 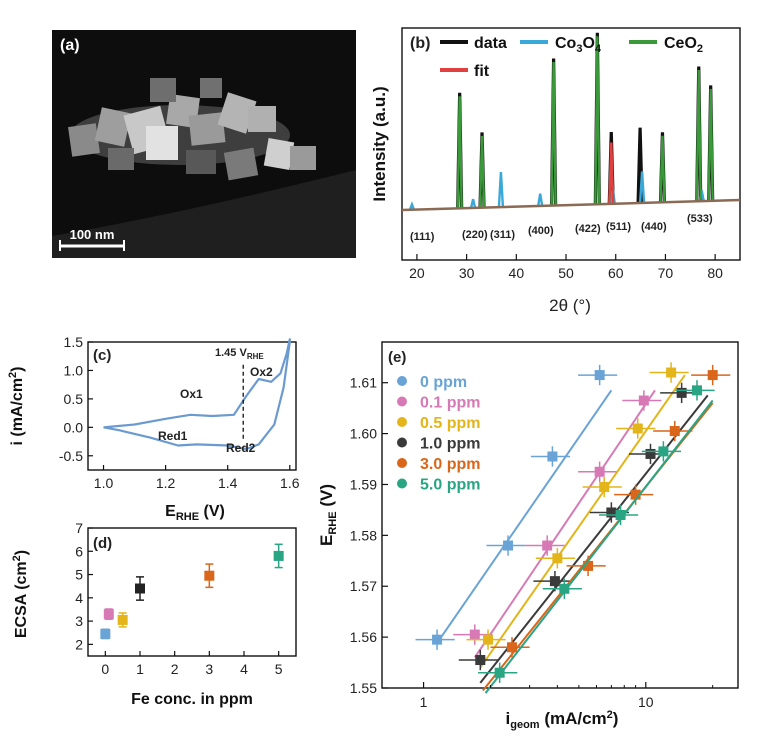 I want to click on peak-ox2: Ox2, so click(x=261, y=372).